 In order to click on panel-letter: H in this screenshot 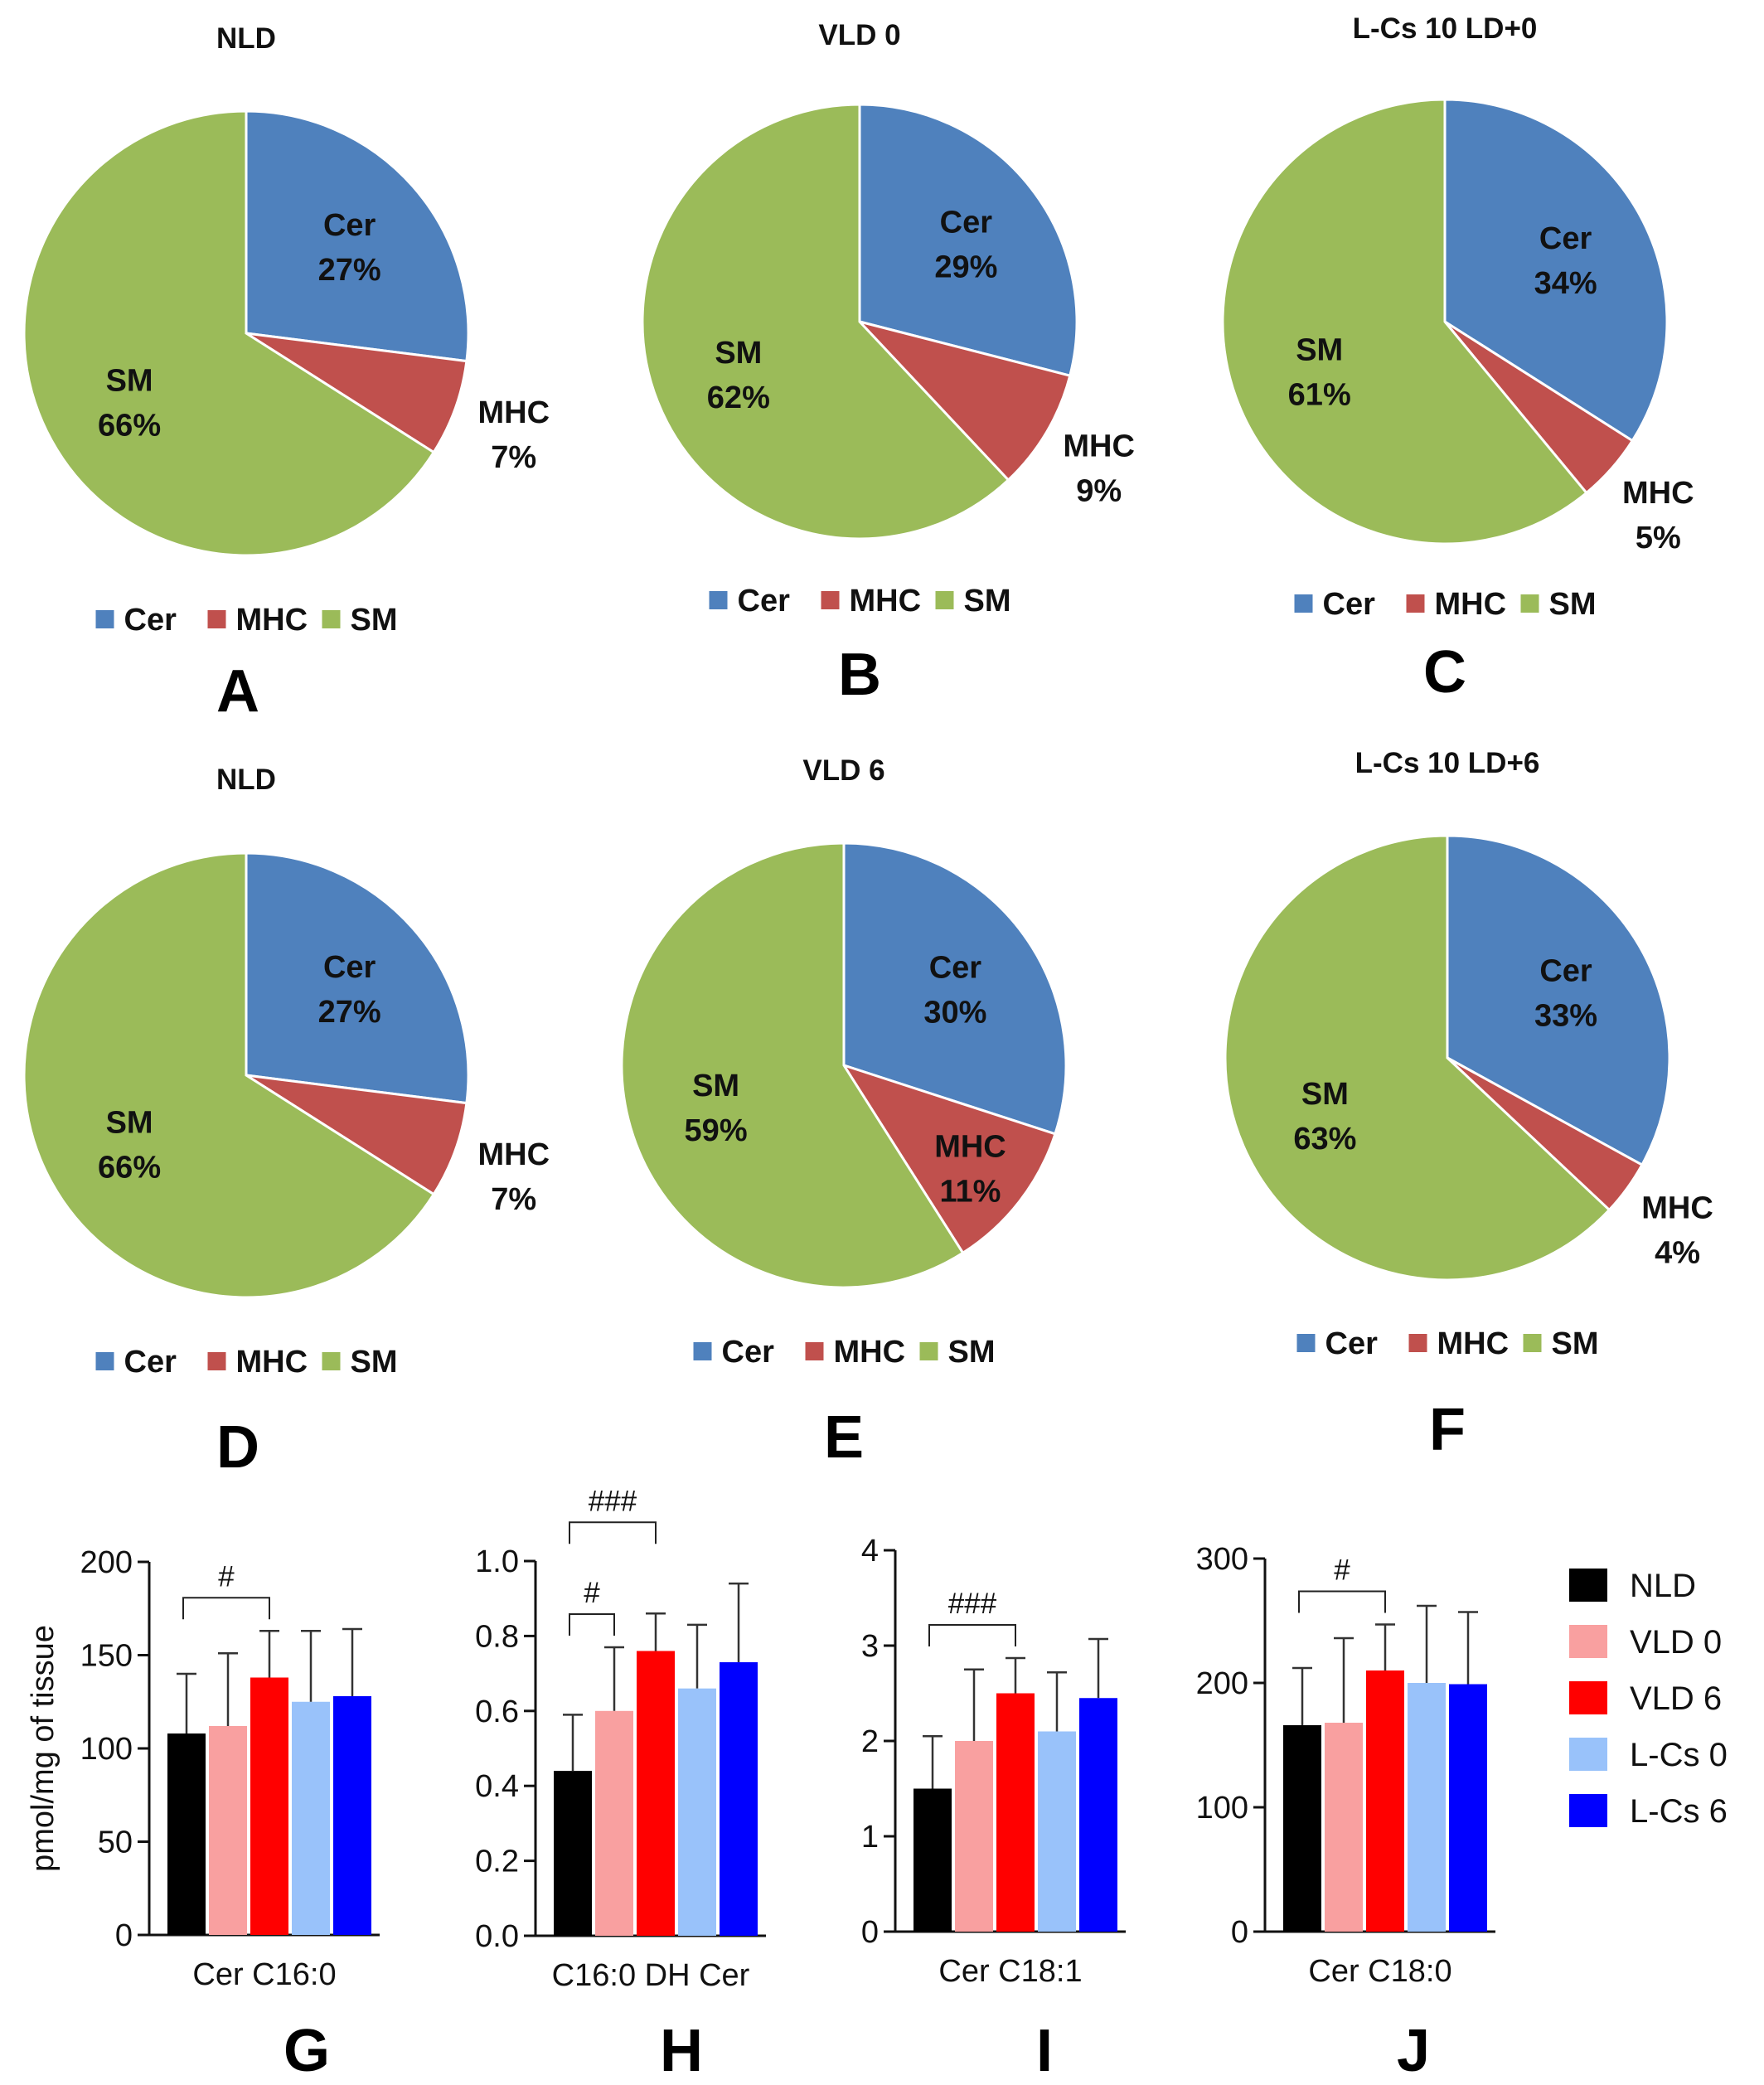, I will do `click(681, 2051)`.